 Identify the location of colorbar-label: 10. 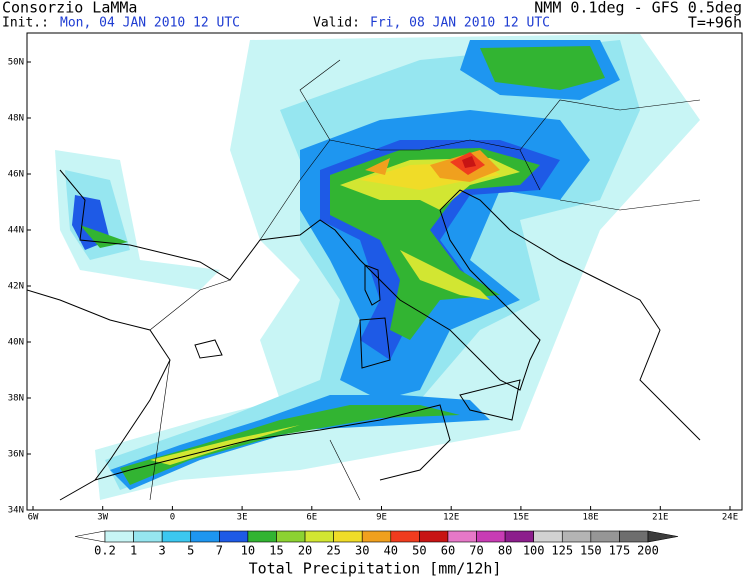
(248, 551).